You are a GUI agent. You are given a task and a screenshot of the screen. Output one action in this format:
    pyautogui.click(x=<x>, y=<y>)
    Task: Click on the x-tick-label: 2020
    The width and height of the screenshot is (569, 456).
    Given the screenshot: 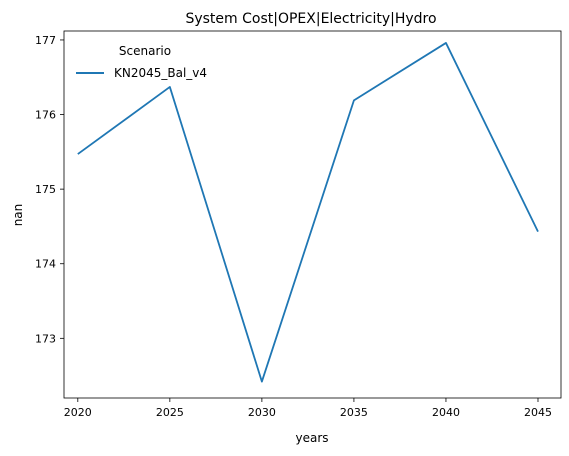 What is the action you would take?
    pyautogui.click(x=78, y=412)
    